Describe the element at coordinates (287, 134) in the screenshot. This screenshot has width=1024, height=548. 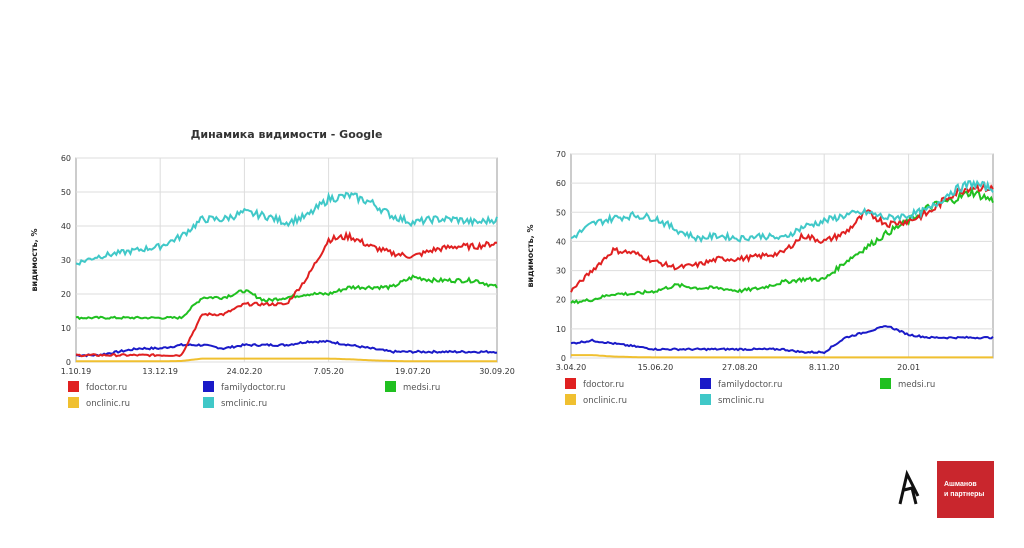
I see `chart-title: Динамика видимости - Google` at that location.